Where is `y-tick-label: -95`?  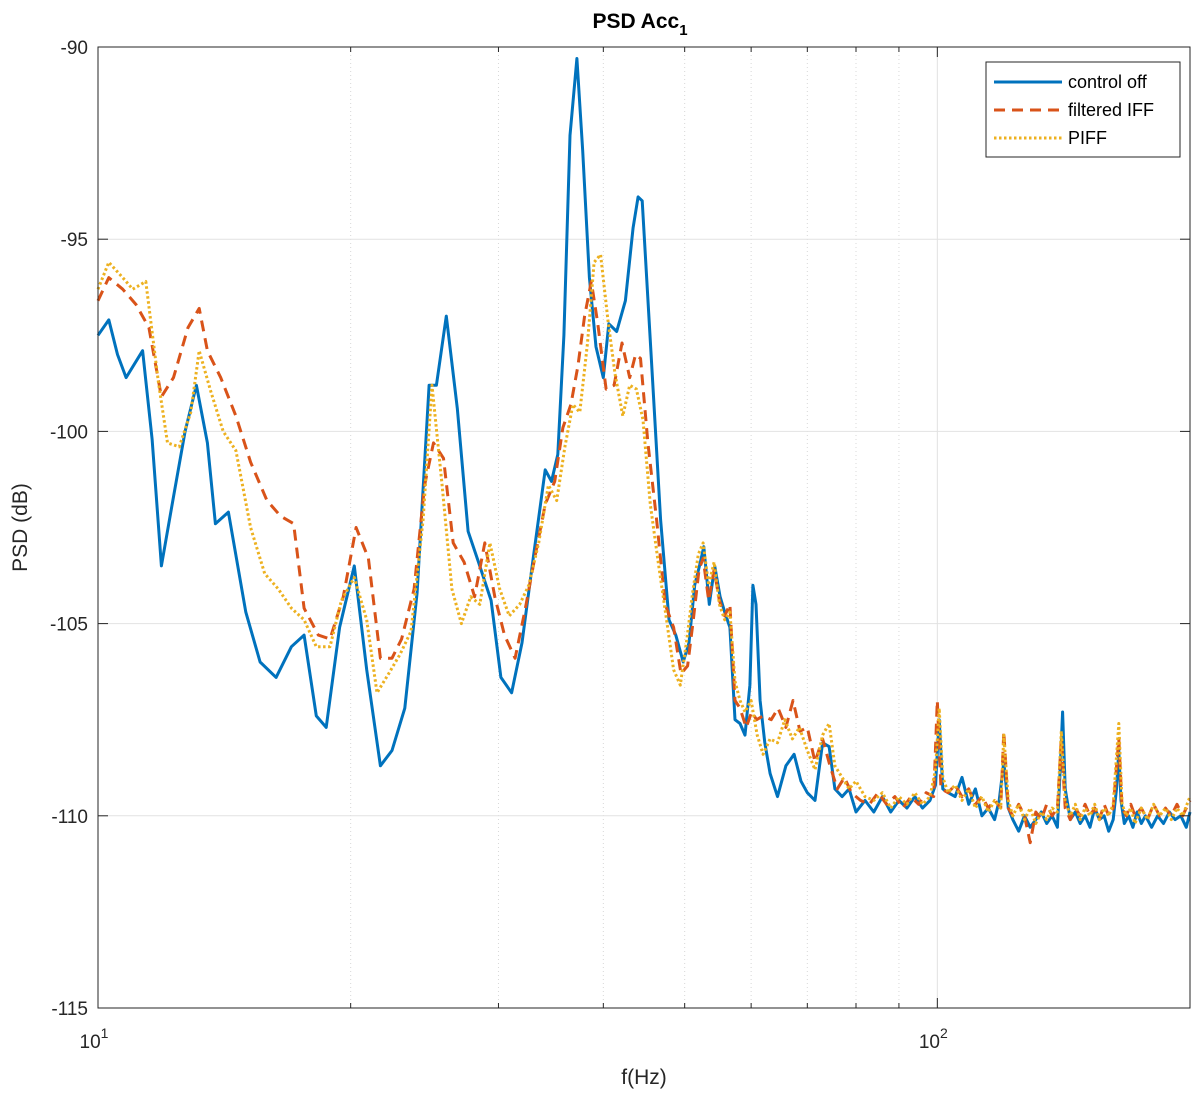 y-tick-label: -95 is located at coordinates (74, 240).